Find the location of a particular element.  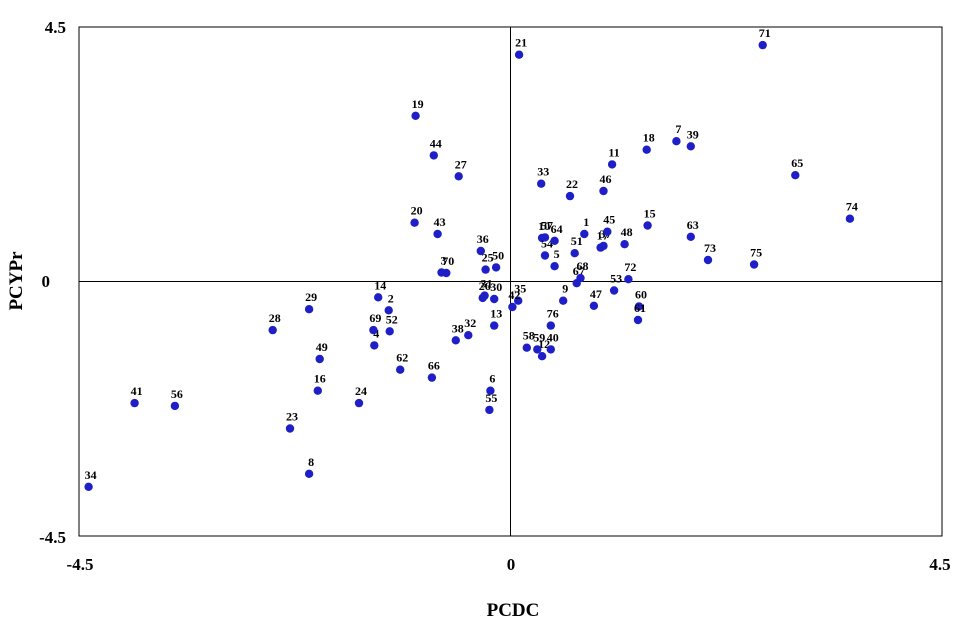

point-label: 48 is located at coordinates (627, 232).